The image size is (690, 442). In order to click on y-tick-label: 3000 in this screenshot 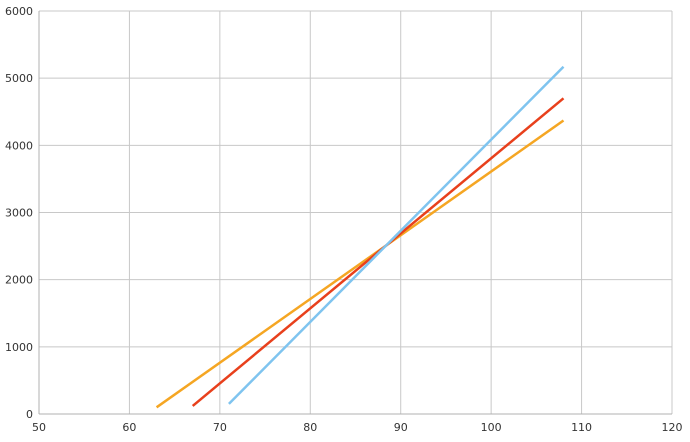, I will do `click(19, 213)`.